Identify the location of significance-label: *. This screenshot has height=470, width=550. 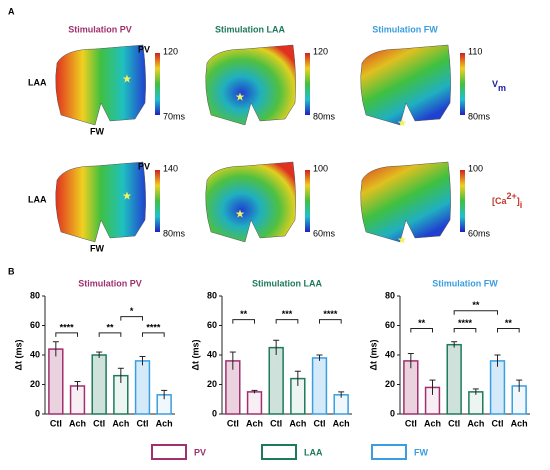
(132, 311).